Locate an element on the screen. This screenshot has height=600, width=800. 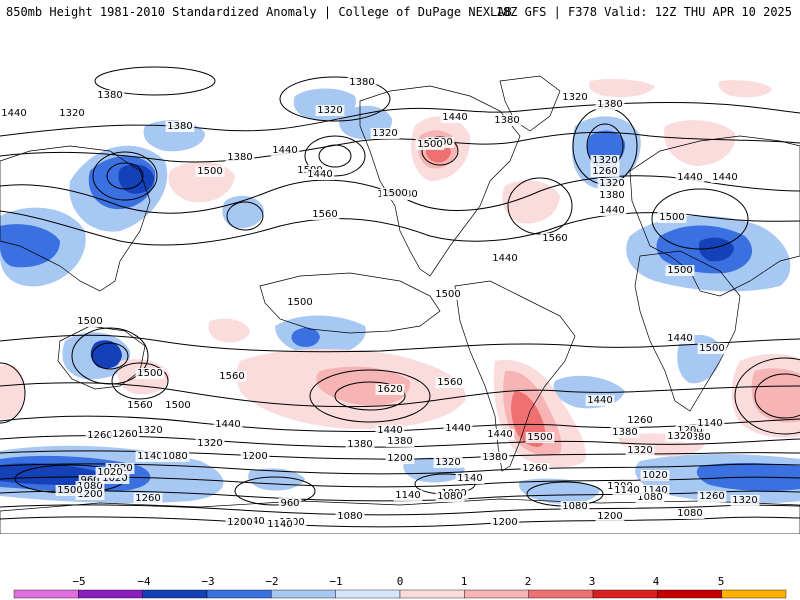
contour-label: 1080 is located at coordinates (349, 516).